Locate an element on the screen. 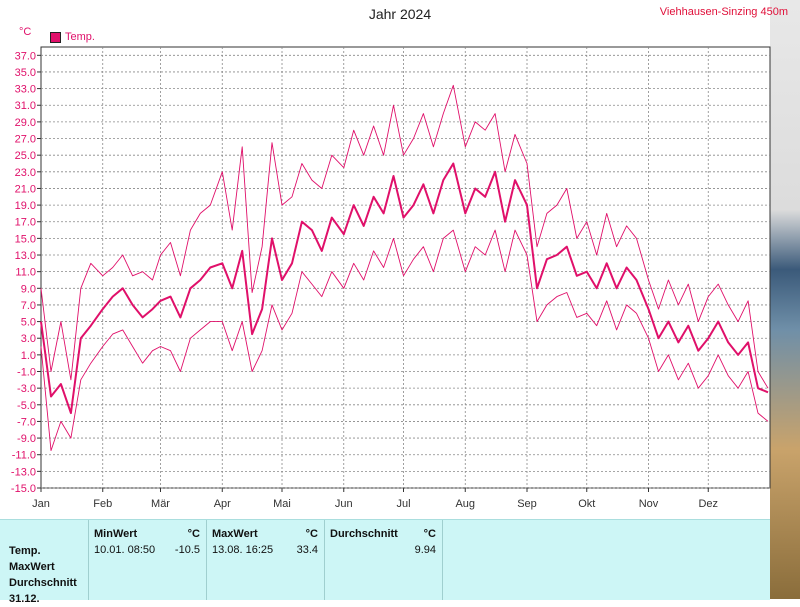 Image resolution: width=800 pixels, height=607 pixels. x-tick-label: Mär is located at coordinates (160, 504).